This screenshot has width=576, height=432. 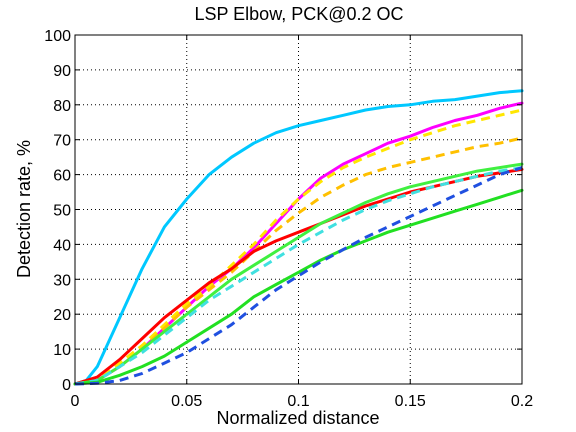 I want to click on x-tick-label: 0.2, so click(x=522, y=401).